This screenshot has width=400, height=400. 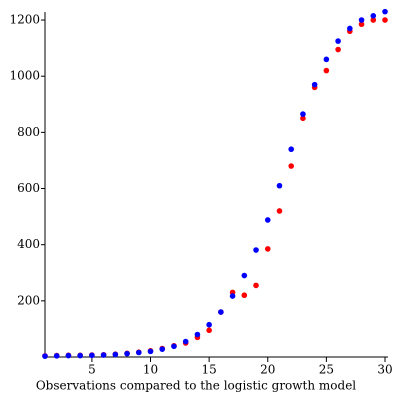 What do you see at coordinates (384, 370) in the screenshot?
I see `x-tick-label: 30` at bounding box center [384, 370].